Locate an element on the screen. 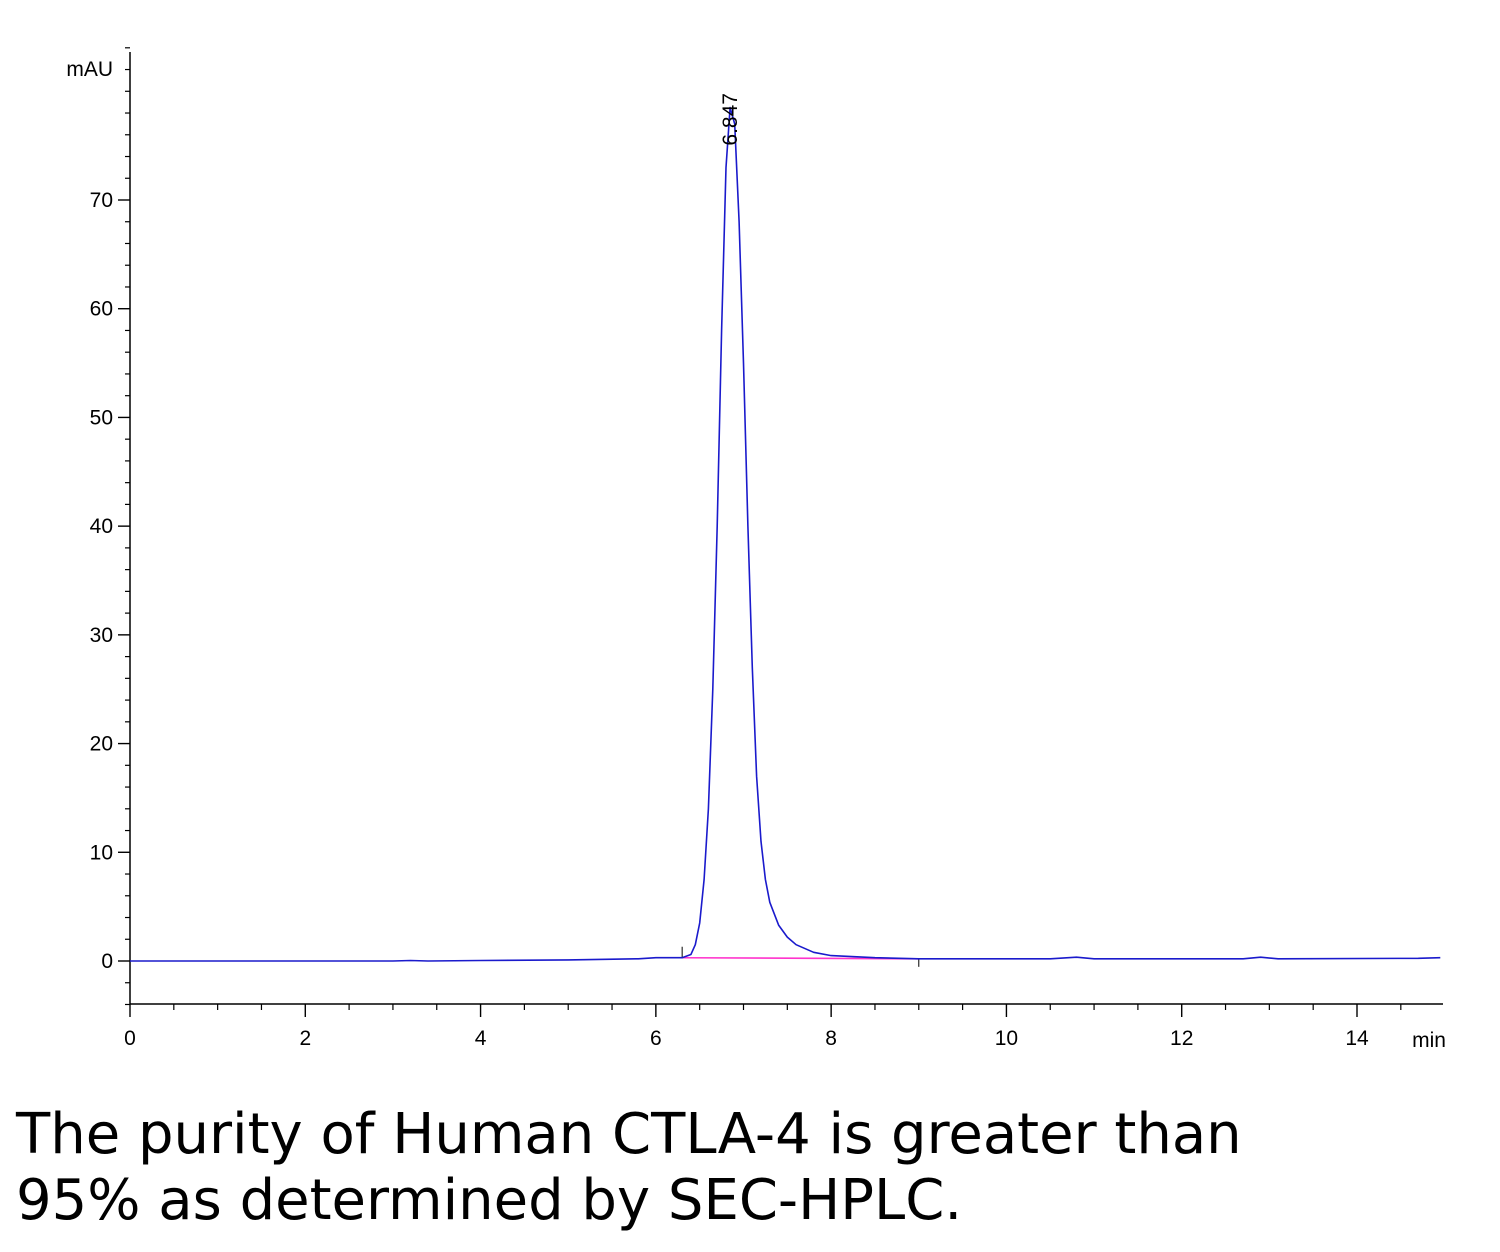  y-axis: 0 10 20 30 40 50 60 70 is located at coordinates (110, 526).